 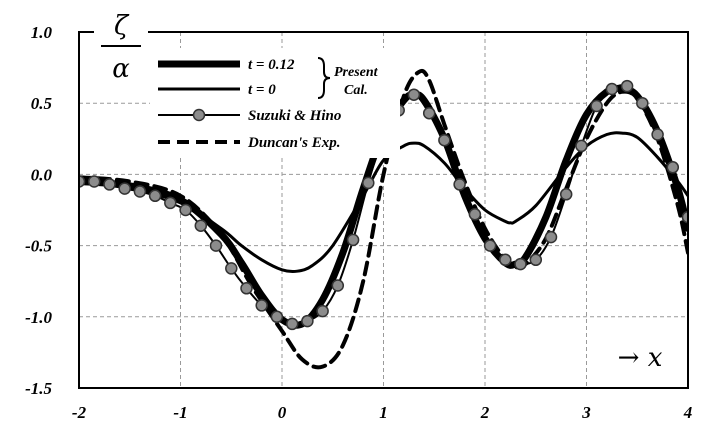 I want to click on x-axis-label-text: → x, so click(x=640, y=358).